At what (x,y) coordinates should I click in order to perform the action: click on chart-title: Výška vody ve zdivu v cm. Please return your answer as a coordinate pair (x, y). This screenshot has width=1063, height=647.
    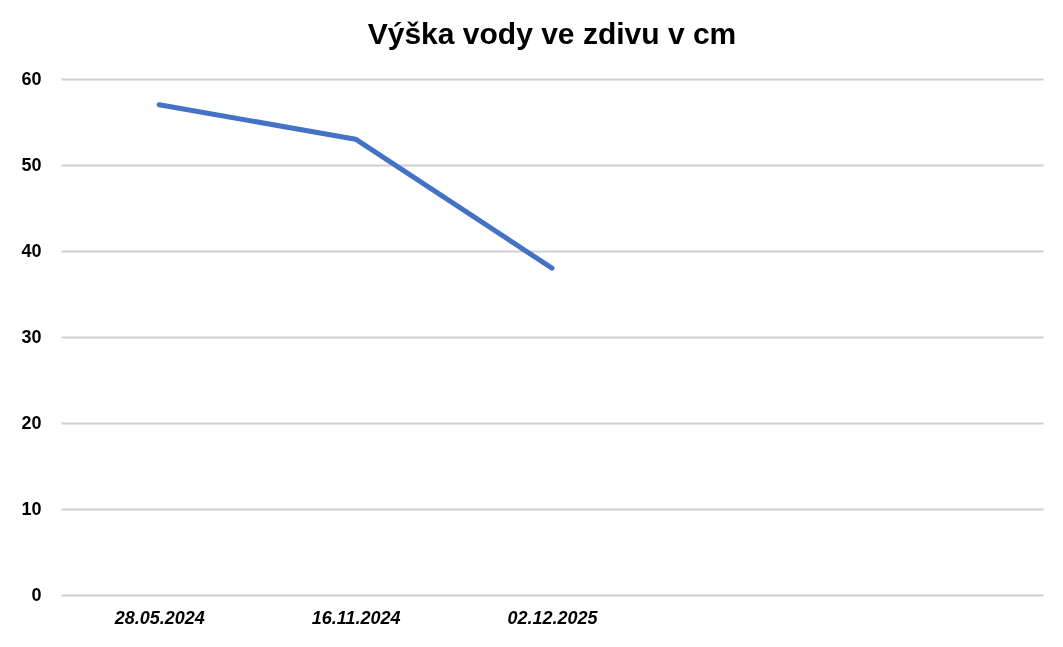
    Looking at the image, I should click on (552, 33).